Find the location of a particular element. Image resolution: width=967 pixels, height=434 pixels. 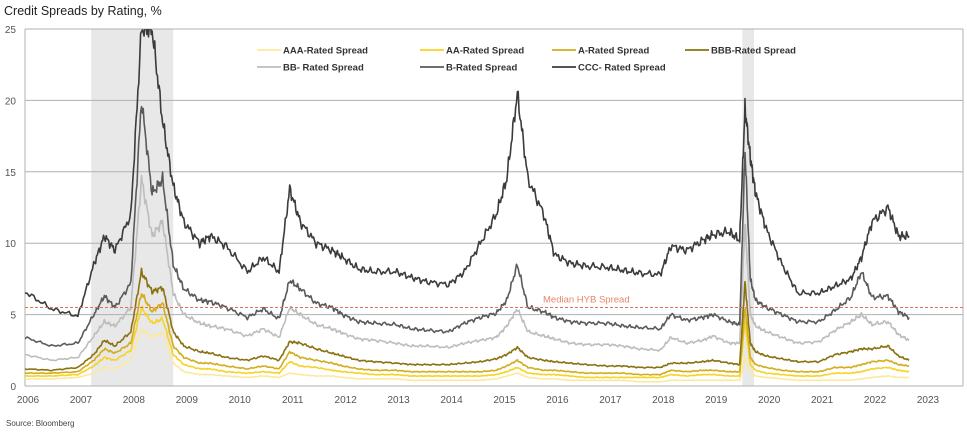

x-tick-label: 2021 is located at coordinates (822, 400).